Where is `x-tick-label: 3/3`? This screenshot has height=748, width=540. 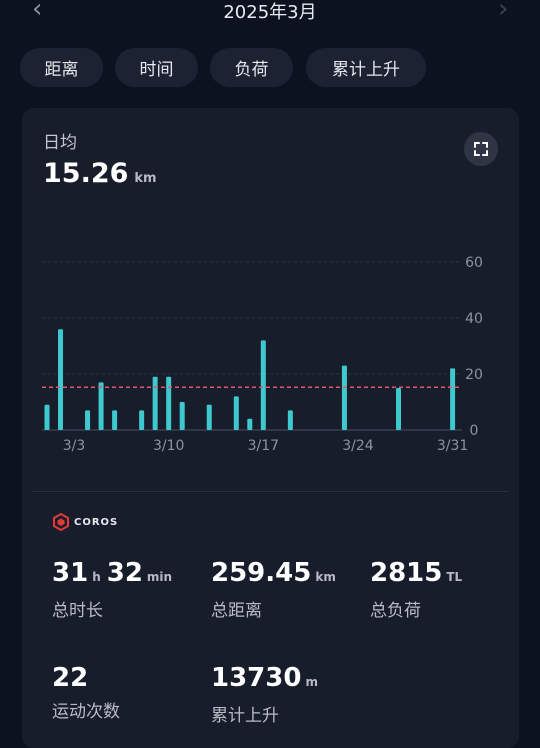 x-tick-label: 3/3 is located at coordinates (74, 446).